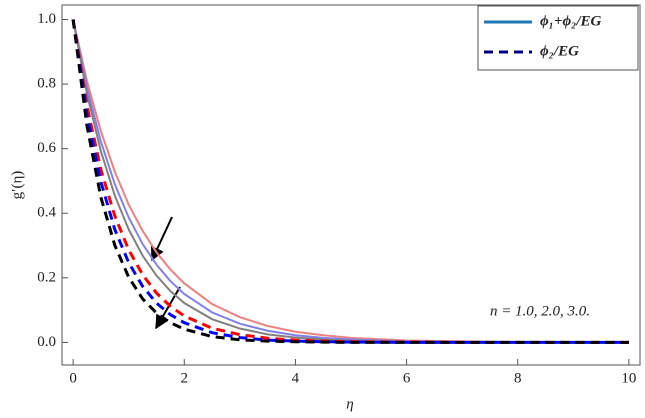  Describe the element at coordinates (296, 378) in the screenshot. I see `x-tick-label: 4` at that location.